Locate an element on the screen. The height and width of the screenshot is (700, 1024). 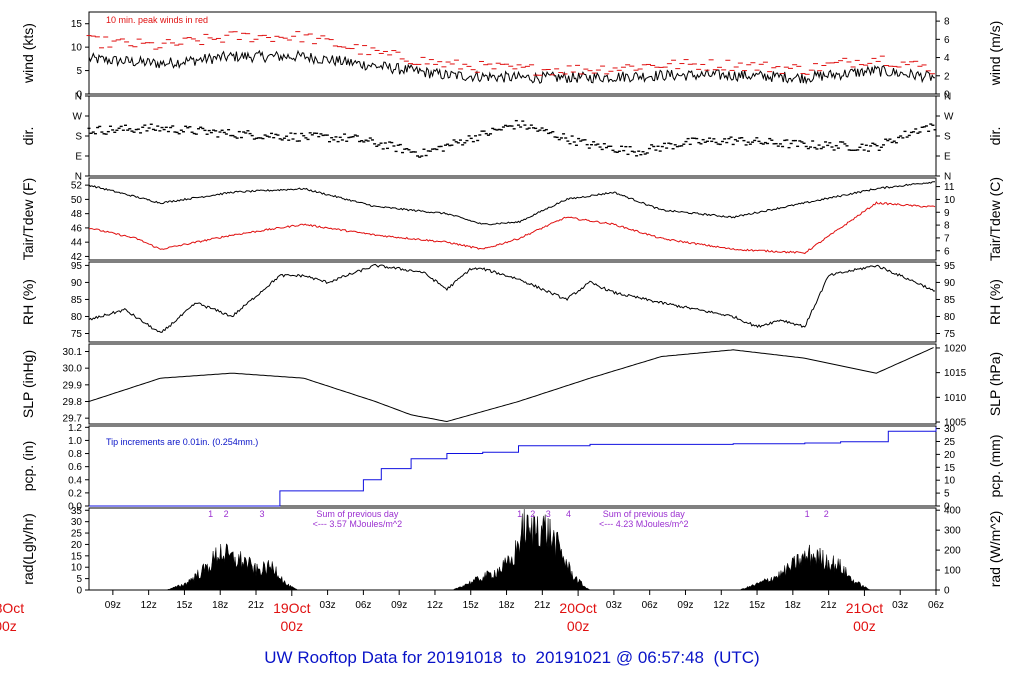
right-axis-label: pcp. (mm) is located at coordinates (995, 466).